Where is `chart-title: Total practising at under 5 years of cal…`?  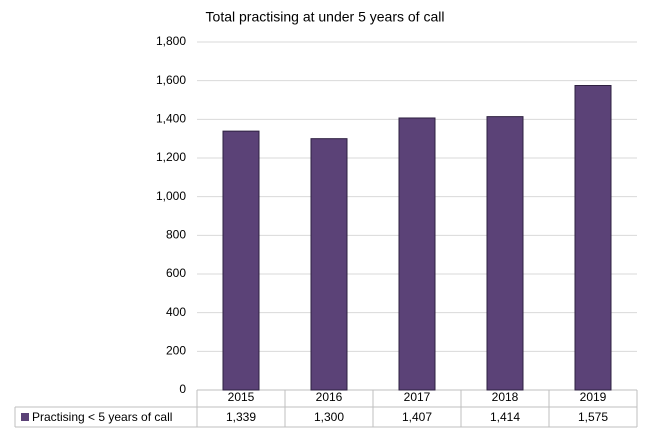 chart-title: Total practising at under 5 years of cal… is located at coordinates (325, 17).